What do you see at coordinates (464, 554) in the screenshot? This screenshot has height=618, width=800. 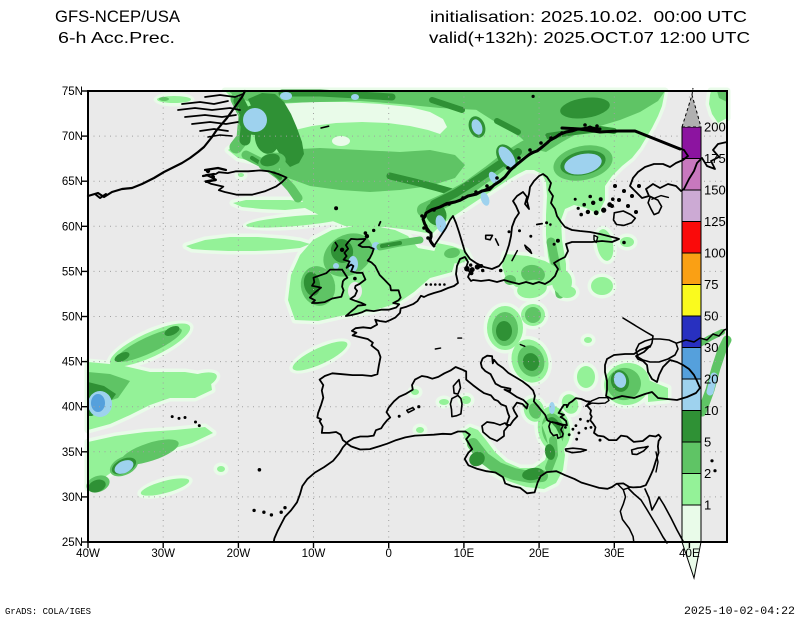 I see `svg-text: 10E` at bounding box center [464, 554].